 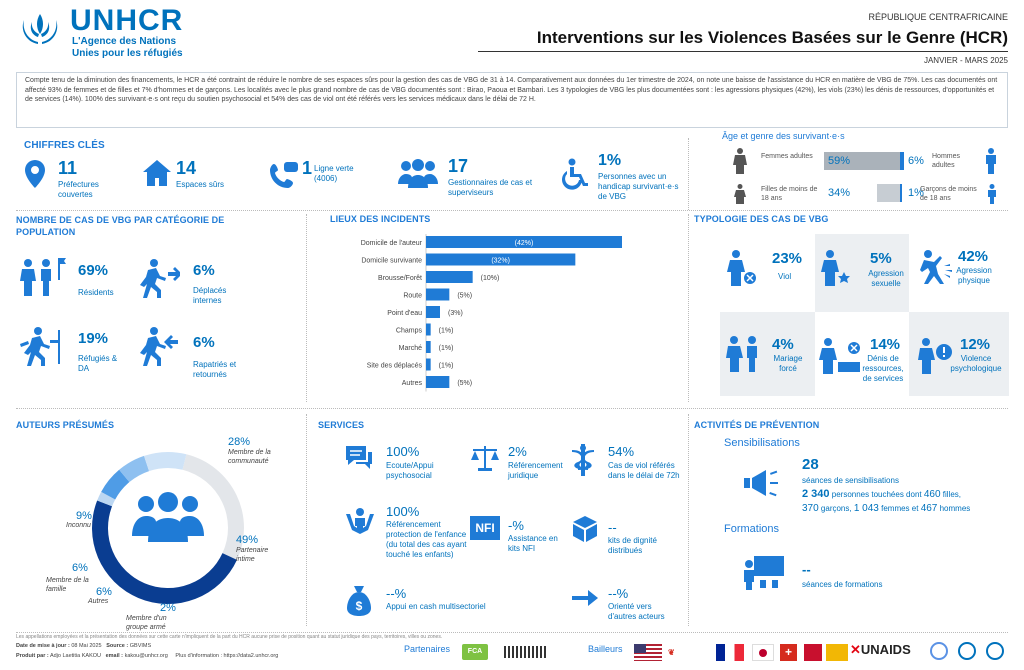 I want to click on perp-other-pct: 6%, so click(x=104, y=592).